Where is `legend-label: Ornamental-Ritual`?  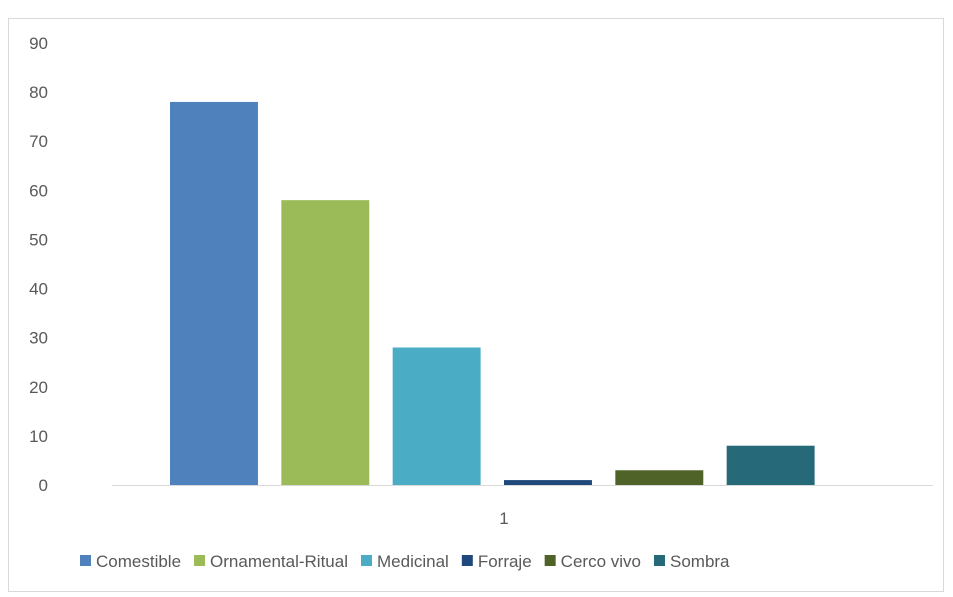
legend-label: Ornamental-Ritual is located at coordinates (279, 561).